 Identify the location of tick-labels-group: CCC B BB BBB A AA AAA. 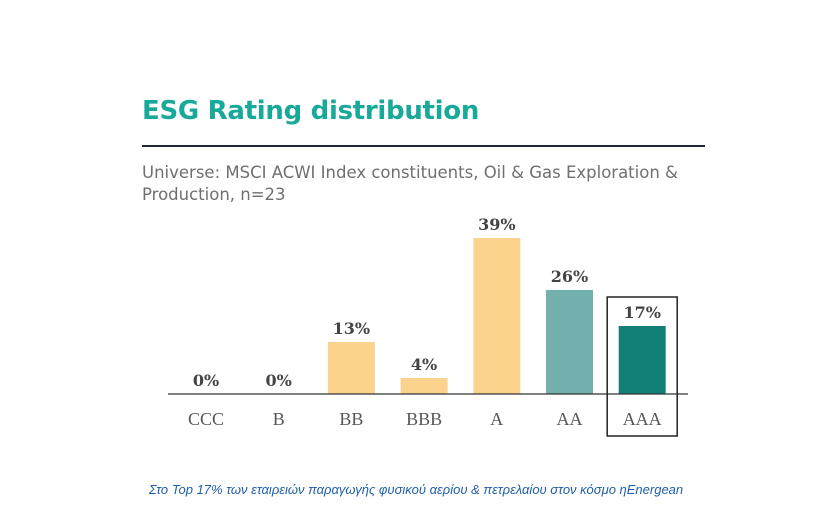
(425, 419).